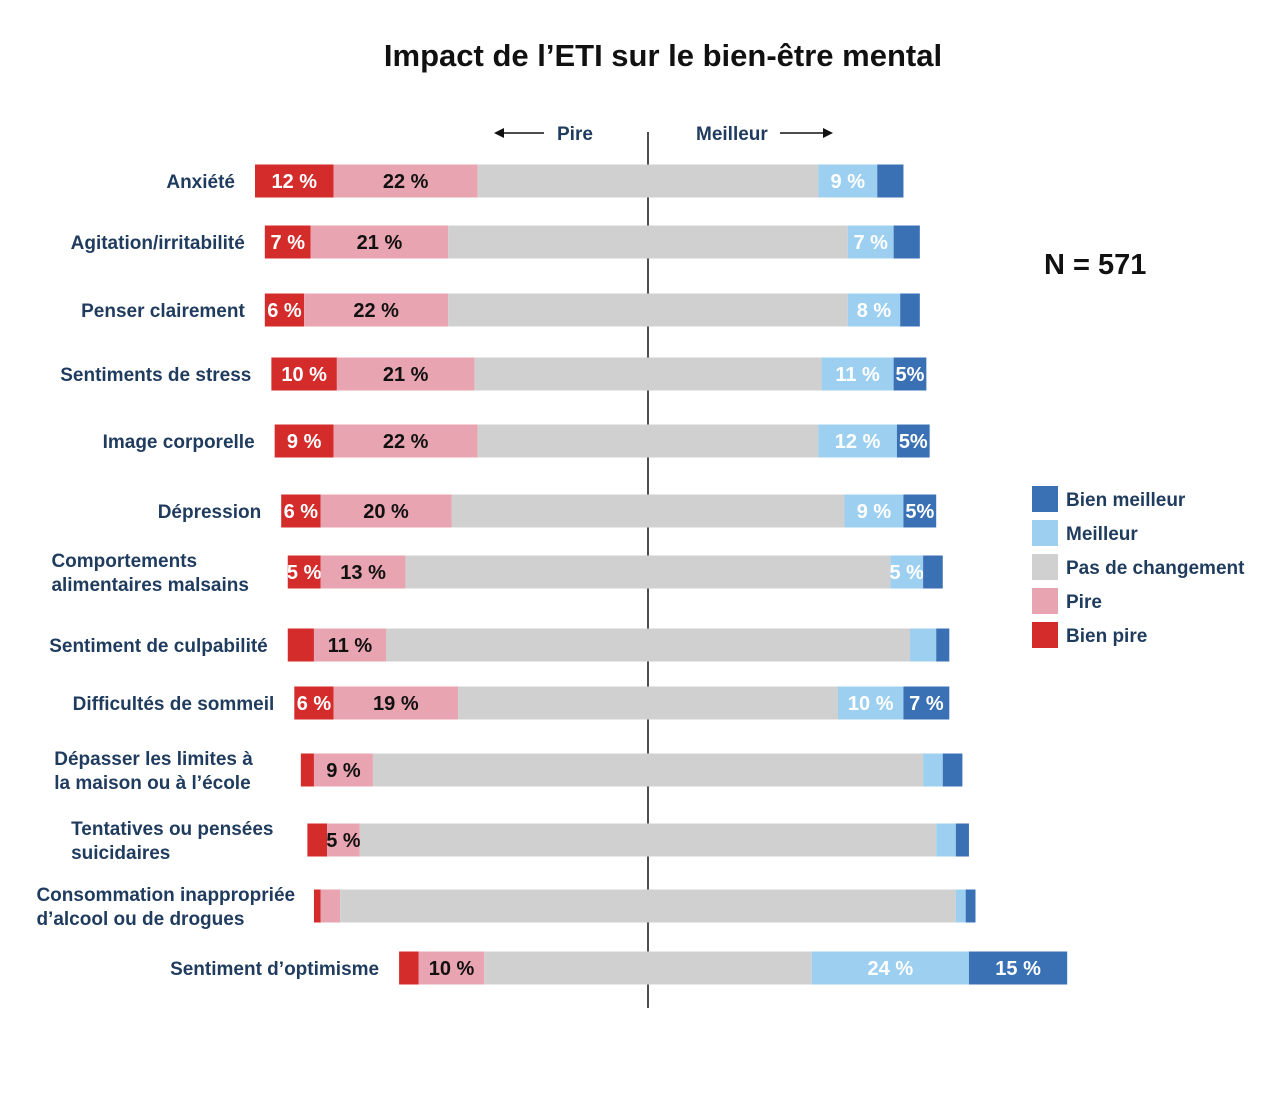 This screenshot has width=1280, height=1094. What do you see at coordinates (1084, 602) in the screenshot?
I see `legend-label: Pire` at bounding box center [1084, 602].